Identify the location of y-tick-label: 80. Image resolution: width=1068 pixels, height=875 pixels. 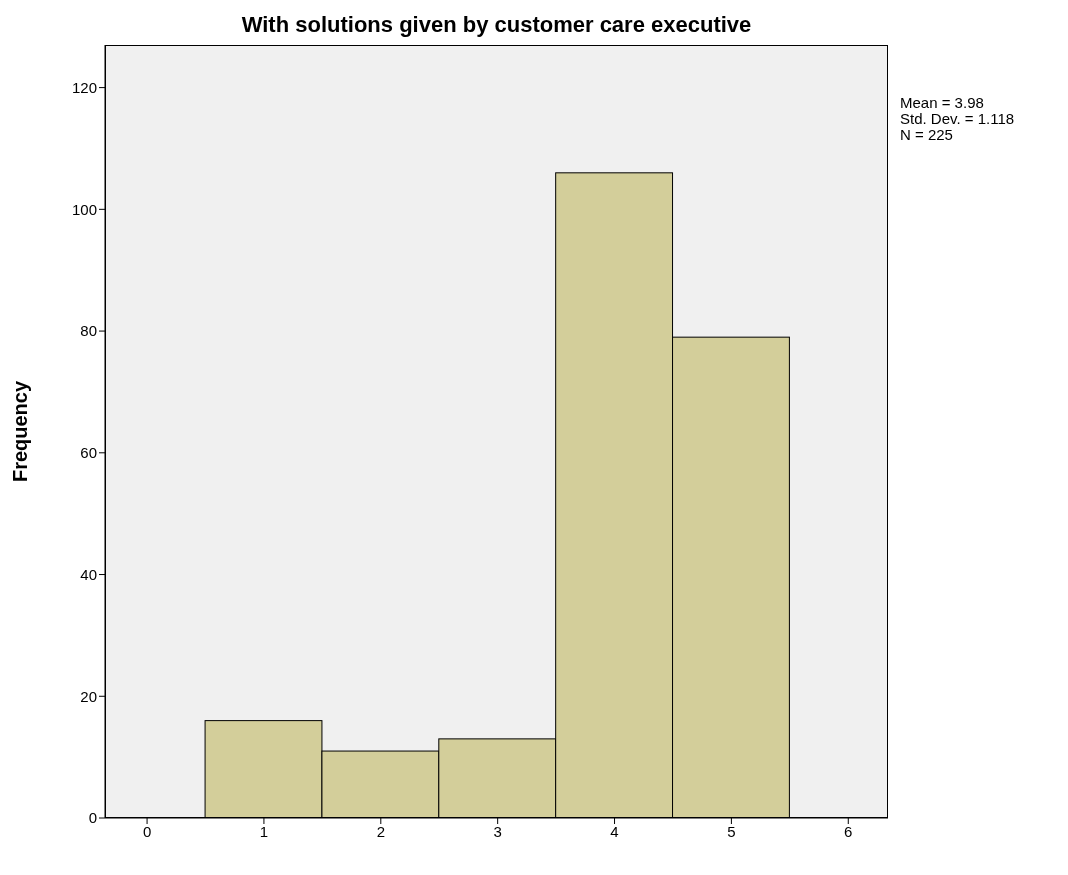
(88, 331).